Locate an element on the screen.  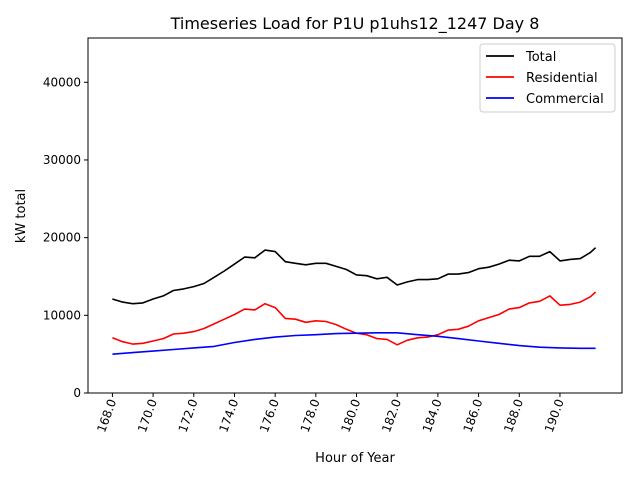
y-tick-label: 0 is located at coordinates (77, 393).